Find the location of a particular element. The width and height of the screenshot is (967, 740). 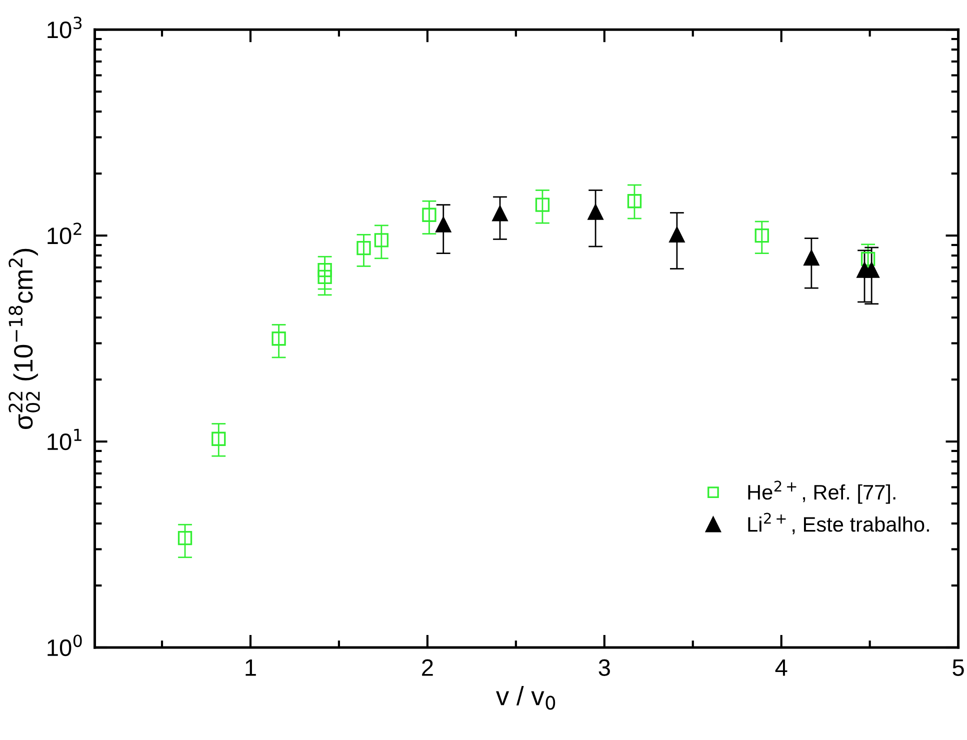

x-tick-label: 2 is located at coordinates (427, 667).